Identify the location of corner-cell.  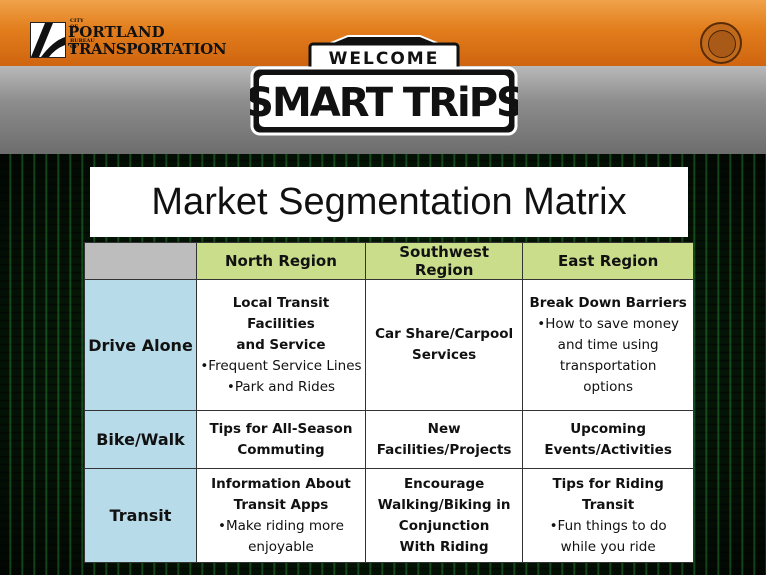
(140, 261).